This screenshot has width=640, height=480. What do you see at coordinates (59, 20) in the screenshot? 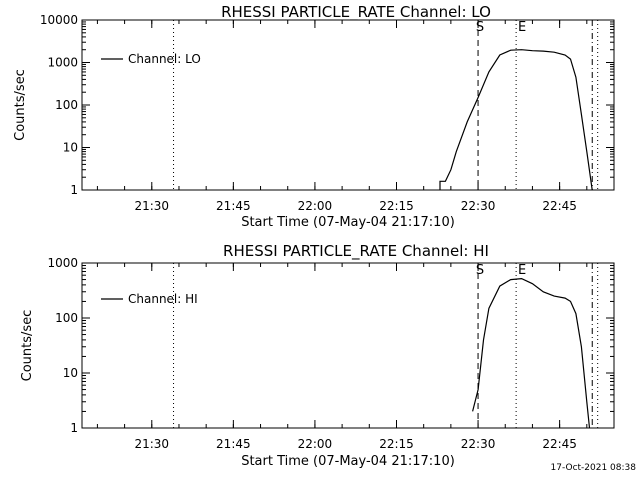
I see `y-tick-label: 10000` at bounding box center [59, 20].